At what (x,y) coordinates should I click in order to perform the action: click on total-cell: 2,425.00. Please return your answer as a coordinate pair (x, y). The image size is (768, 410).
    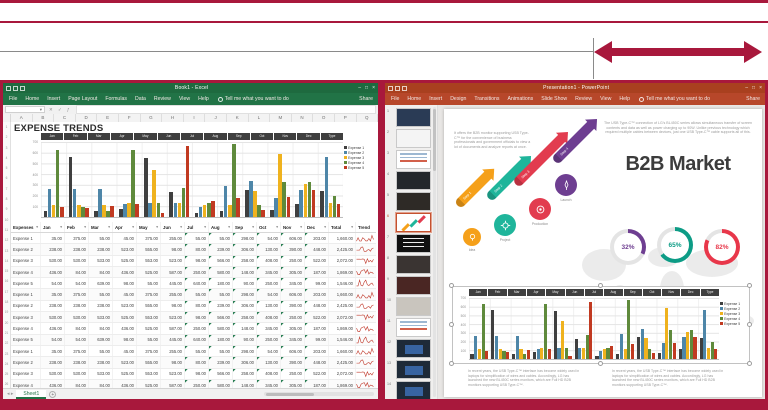
    Looking at the image, I should click on (342, 306).